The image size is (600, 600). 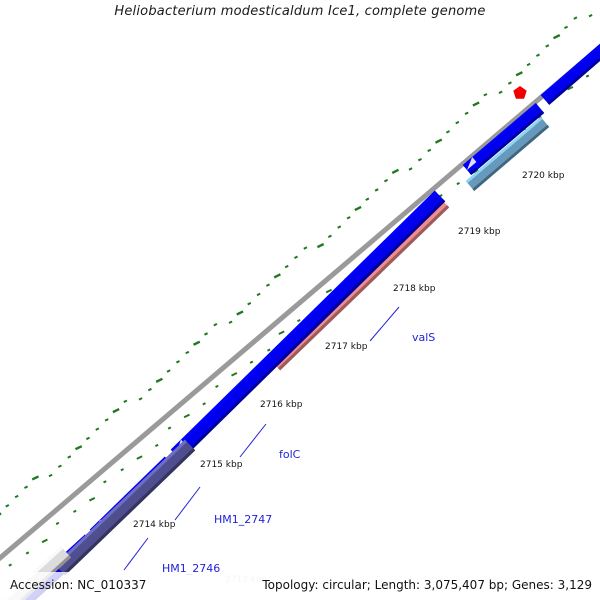 What do you see at coordinates (543, 176) in the screenshot?
I see `ruler-tick-label: 2720 kbp` at bounding box center [543, 176].